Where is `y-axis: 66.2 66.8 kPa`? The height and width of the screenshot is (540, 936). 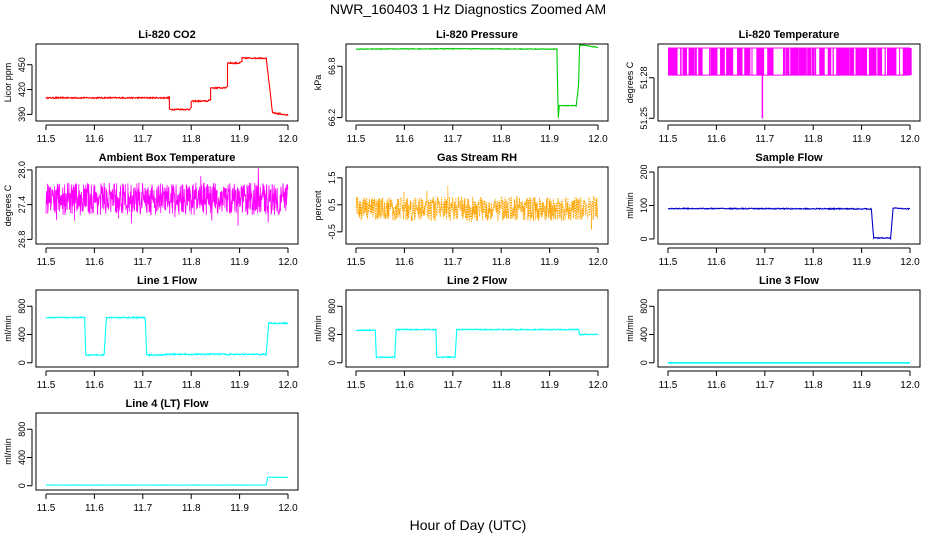 y-axis: 66.2 66.8 kPa is located at coordinates (328, 91).